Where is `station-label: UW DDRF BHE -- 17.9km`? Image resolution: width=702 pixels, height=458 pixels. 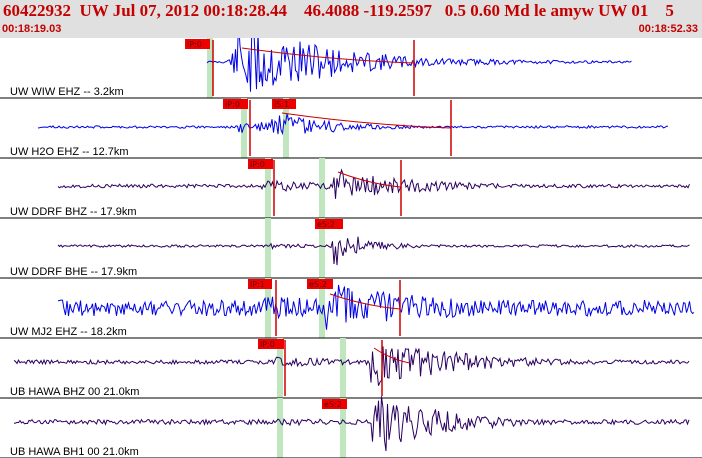
station-label: UW DDRF BHE -- 17.9km is located at coordinates (73, 272).